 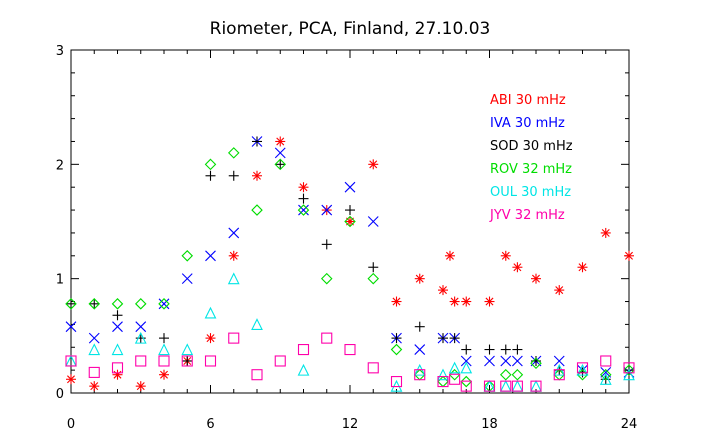 What do you see at coordinates (489, 424) in the screenshot?
I see `x-tick-label: 18` at bounding box center [489, 424].